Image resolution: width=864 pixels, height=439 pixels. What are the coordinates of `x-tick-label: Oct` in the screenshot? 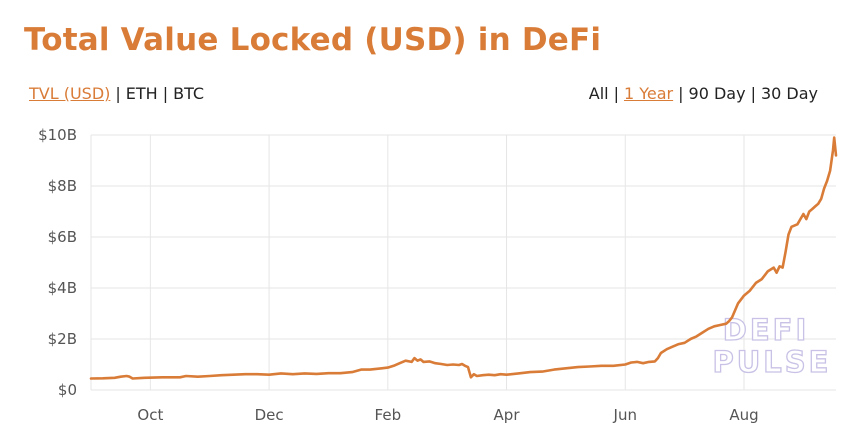 It's located at (150, 415).